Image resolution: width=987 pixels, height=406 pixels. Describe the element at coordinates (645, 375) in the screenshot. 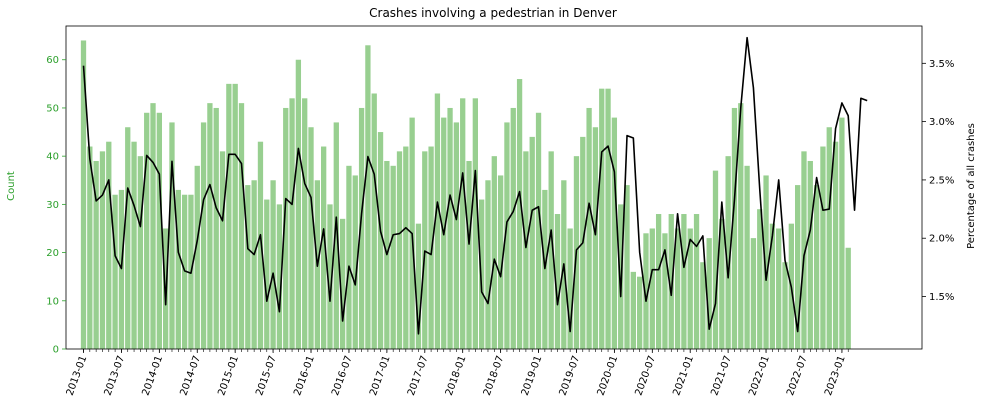

I see `x-tick-label: 2020-07` at that location.